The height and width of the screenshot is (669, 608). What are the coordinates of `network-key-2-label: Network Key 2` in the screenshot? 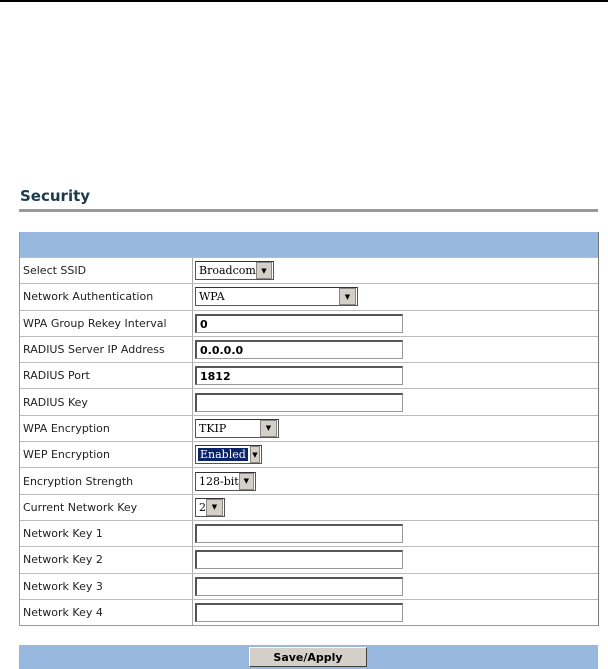 It's located at (106, 560).